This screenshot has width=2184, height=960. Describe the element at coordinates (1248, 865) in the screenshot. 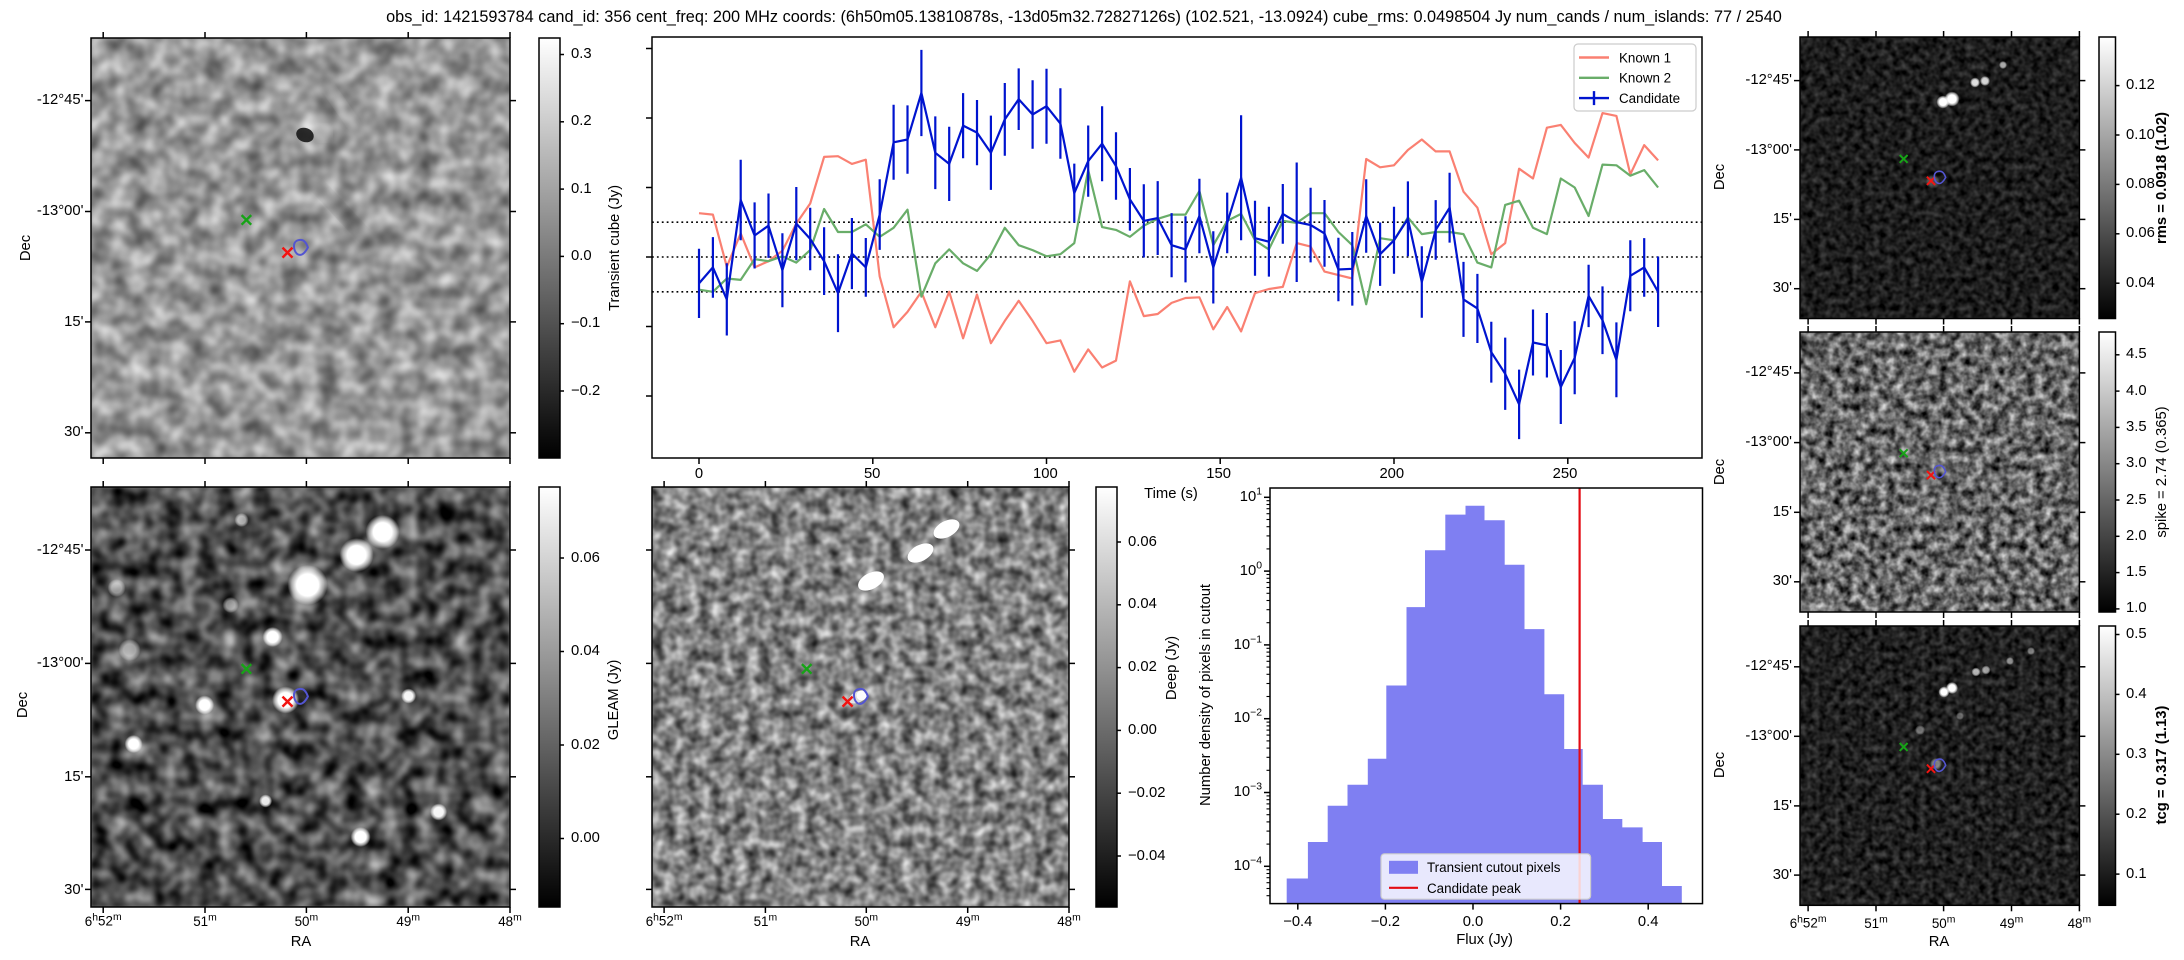

I see `svg-text: 10⁻⁴` at that location.